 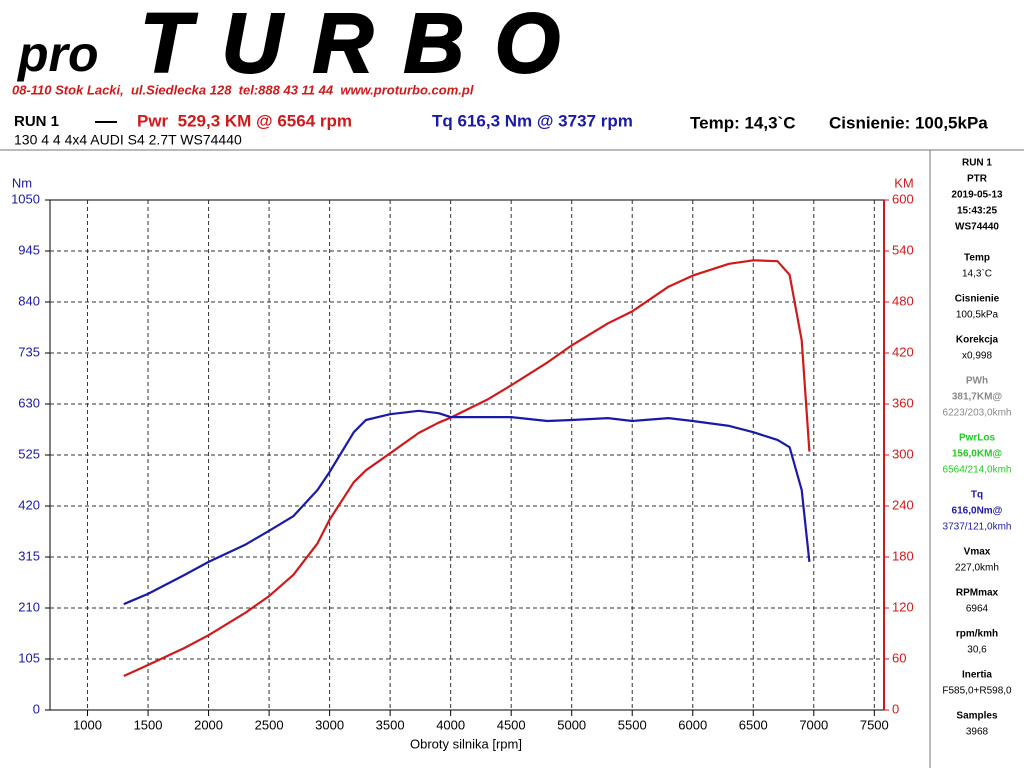 What do you see at coordinates (148, 724) in the screenshot?
I see `x-tick-label: 1500` at bounding box center [148, 724].